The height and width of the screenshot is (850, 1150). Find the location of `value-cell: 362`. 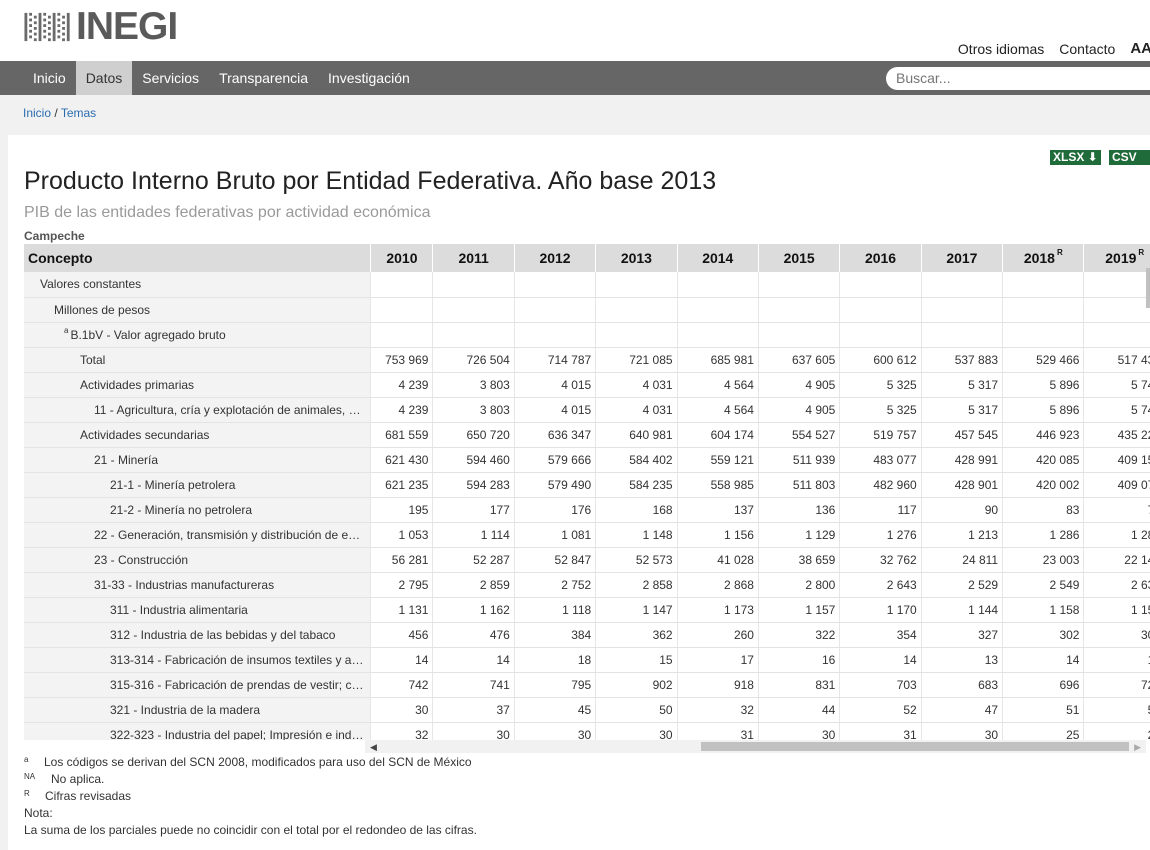

value-cell: 362 is located at coordinates (636, 635).